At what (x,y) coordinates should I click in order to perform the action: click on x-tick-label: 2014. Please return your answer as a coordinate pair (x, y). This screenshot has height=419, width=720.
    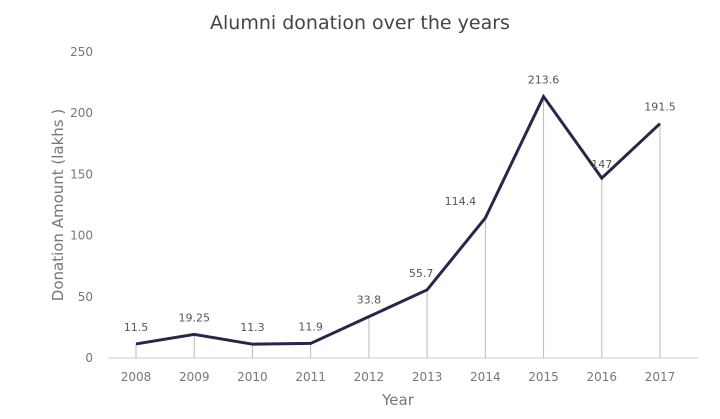
    Looking at the image, I should click on (485, 377).